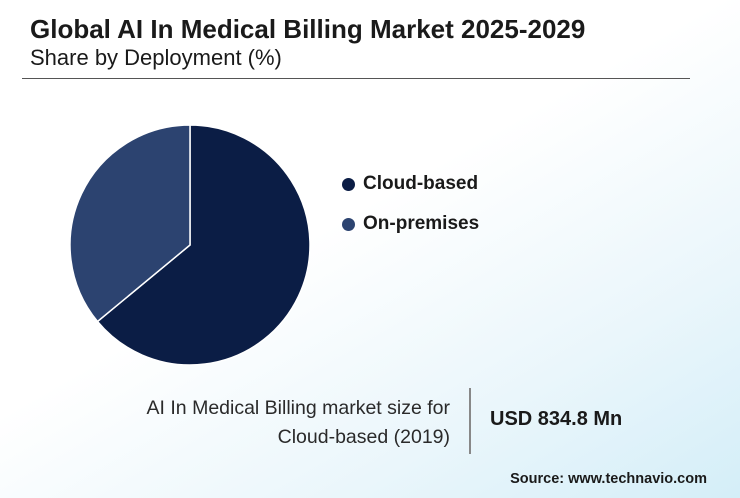 Image resolution: width=740 pixels, height=498 pixels. I want to click on legend-label: On-premises, so click(421, 223).